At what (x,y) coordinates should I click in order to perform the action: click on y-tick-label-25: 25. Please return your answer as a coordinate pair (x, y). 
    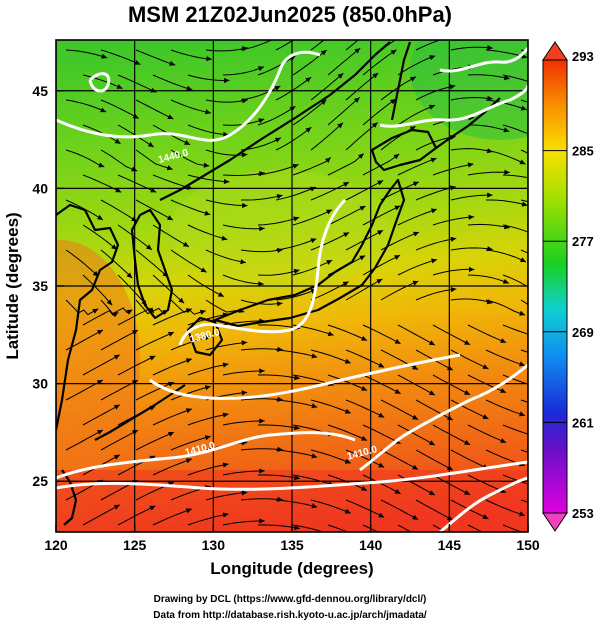
    Looking at the image, I should click on (40, 481).